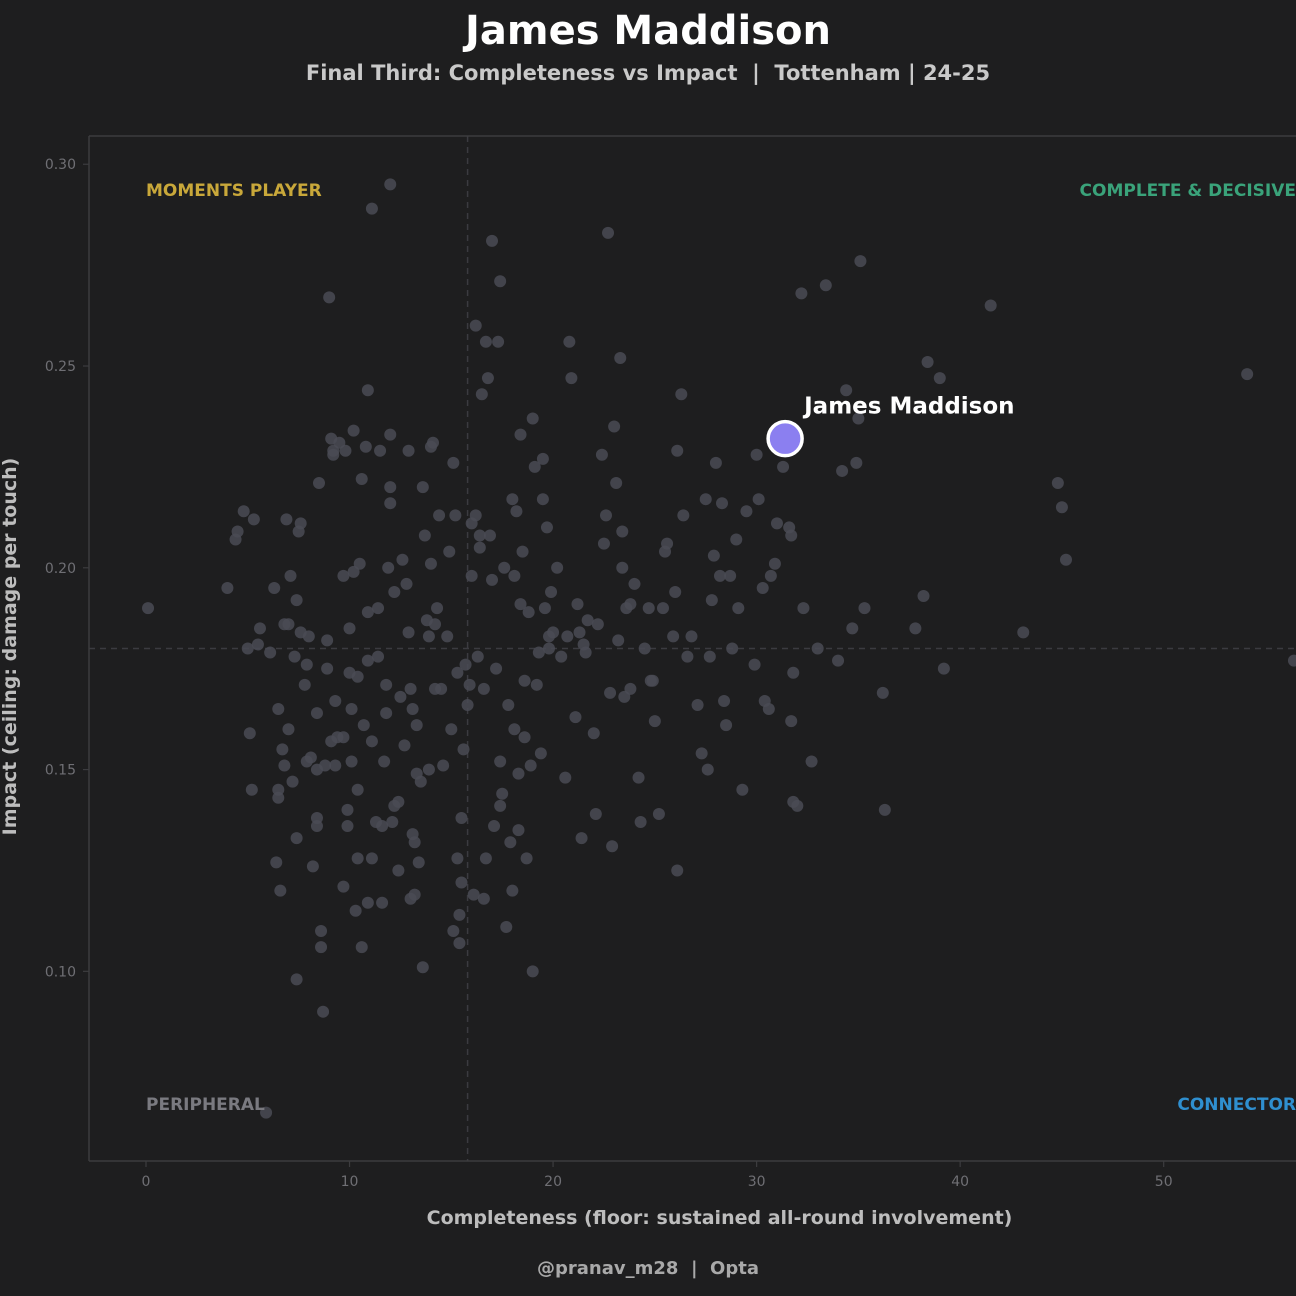 The image size is (1296, 1296). I want to click on highlight-point, so click(785, 438).